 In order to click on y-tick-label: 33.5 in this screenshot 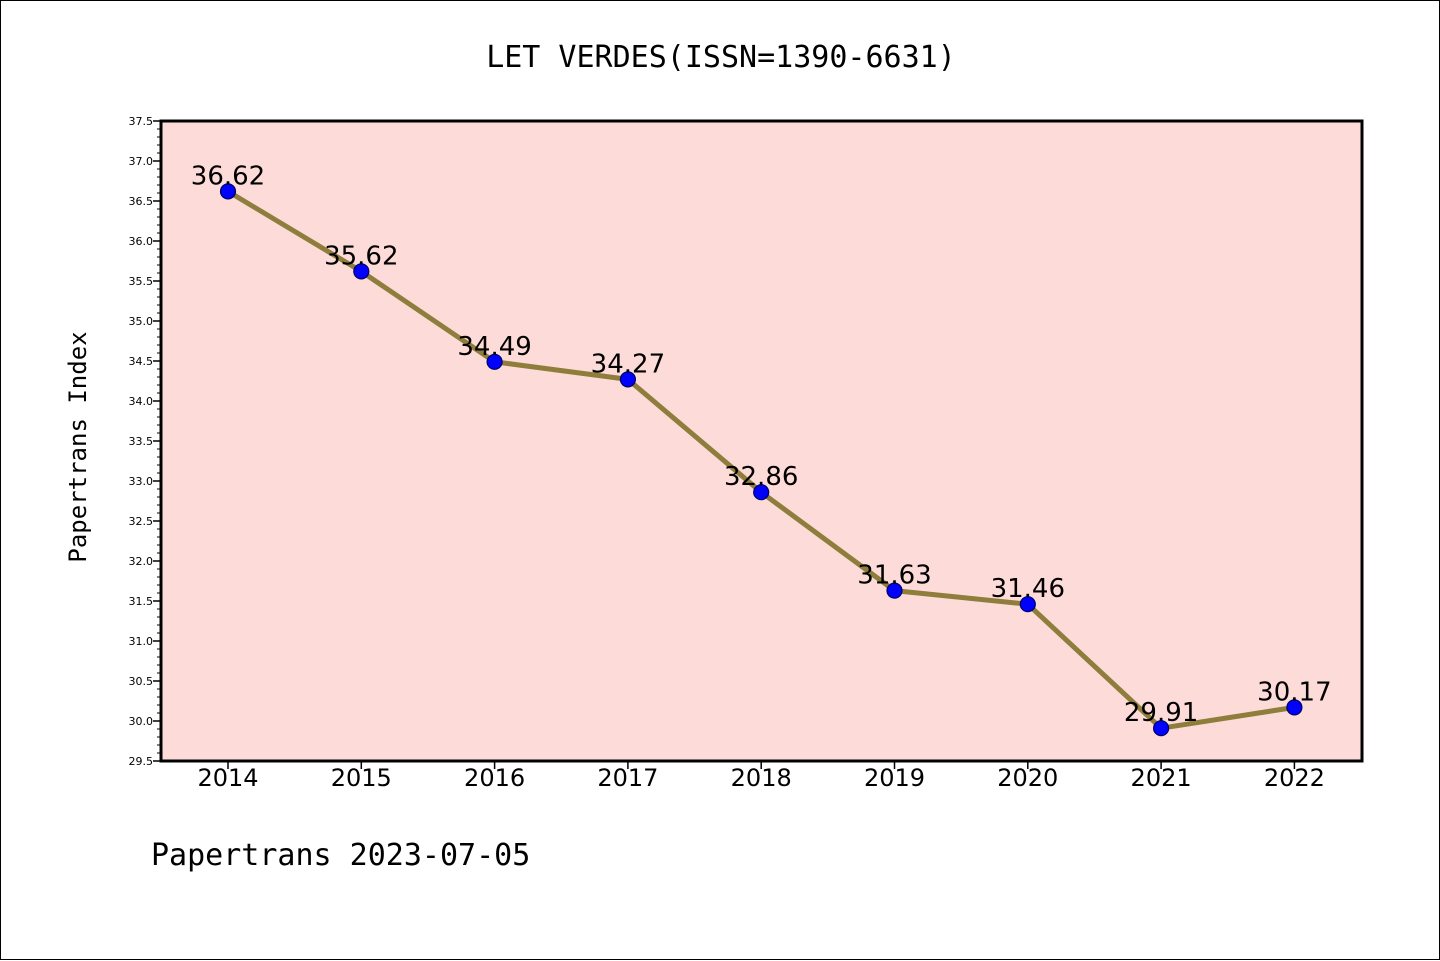, I will do `click(141, 441)`.